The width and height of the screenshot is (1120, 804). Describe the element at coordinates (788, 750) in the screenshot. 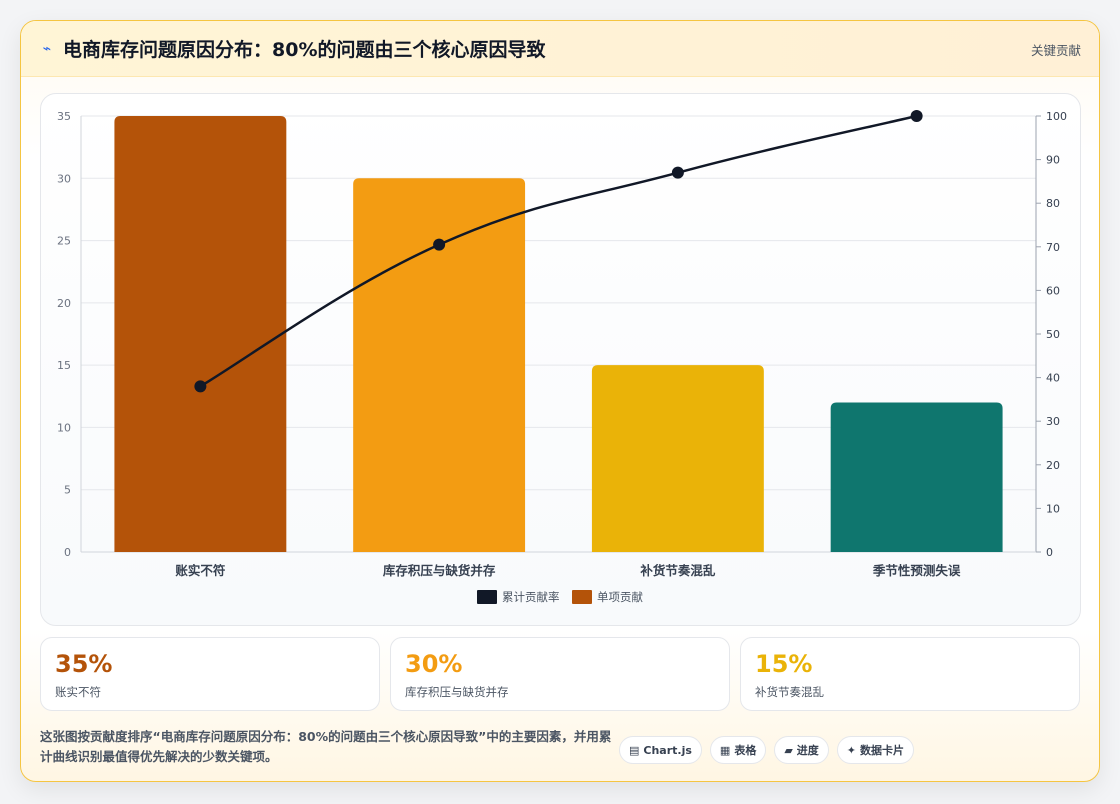

I see `progress-icon: ▰` at that location.